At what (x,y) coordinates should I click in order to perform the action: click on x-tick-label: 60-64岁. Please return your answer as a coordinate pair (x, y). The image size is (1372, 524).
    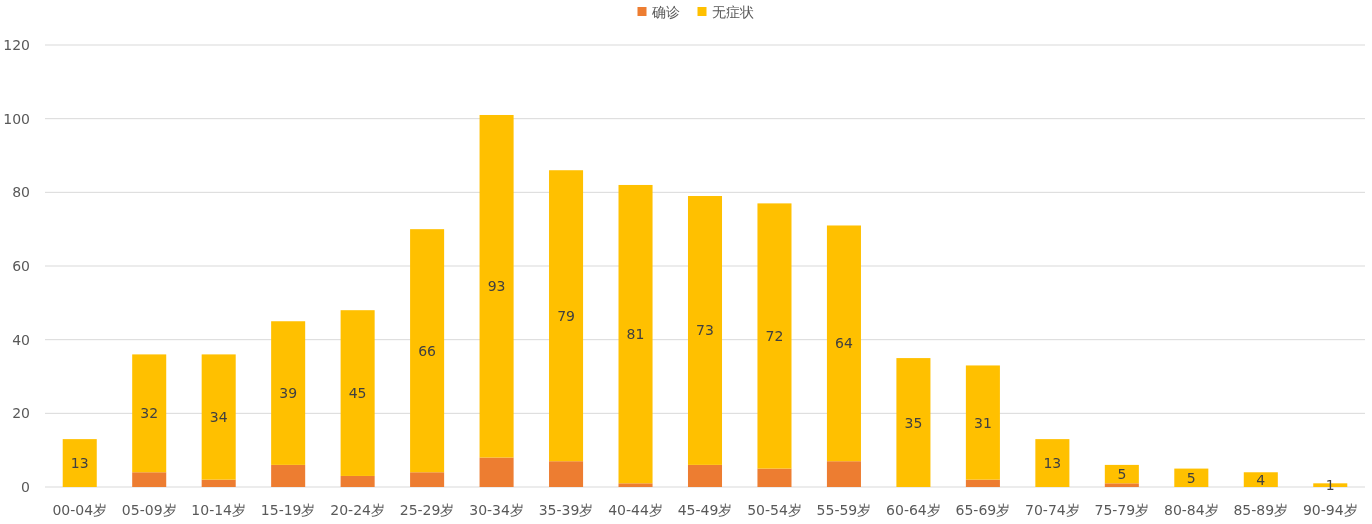
    Looking at the image, I should click on (913, 510).